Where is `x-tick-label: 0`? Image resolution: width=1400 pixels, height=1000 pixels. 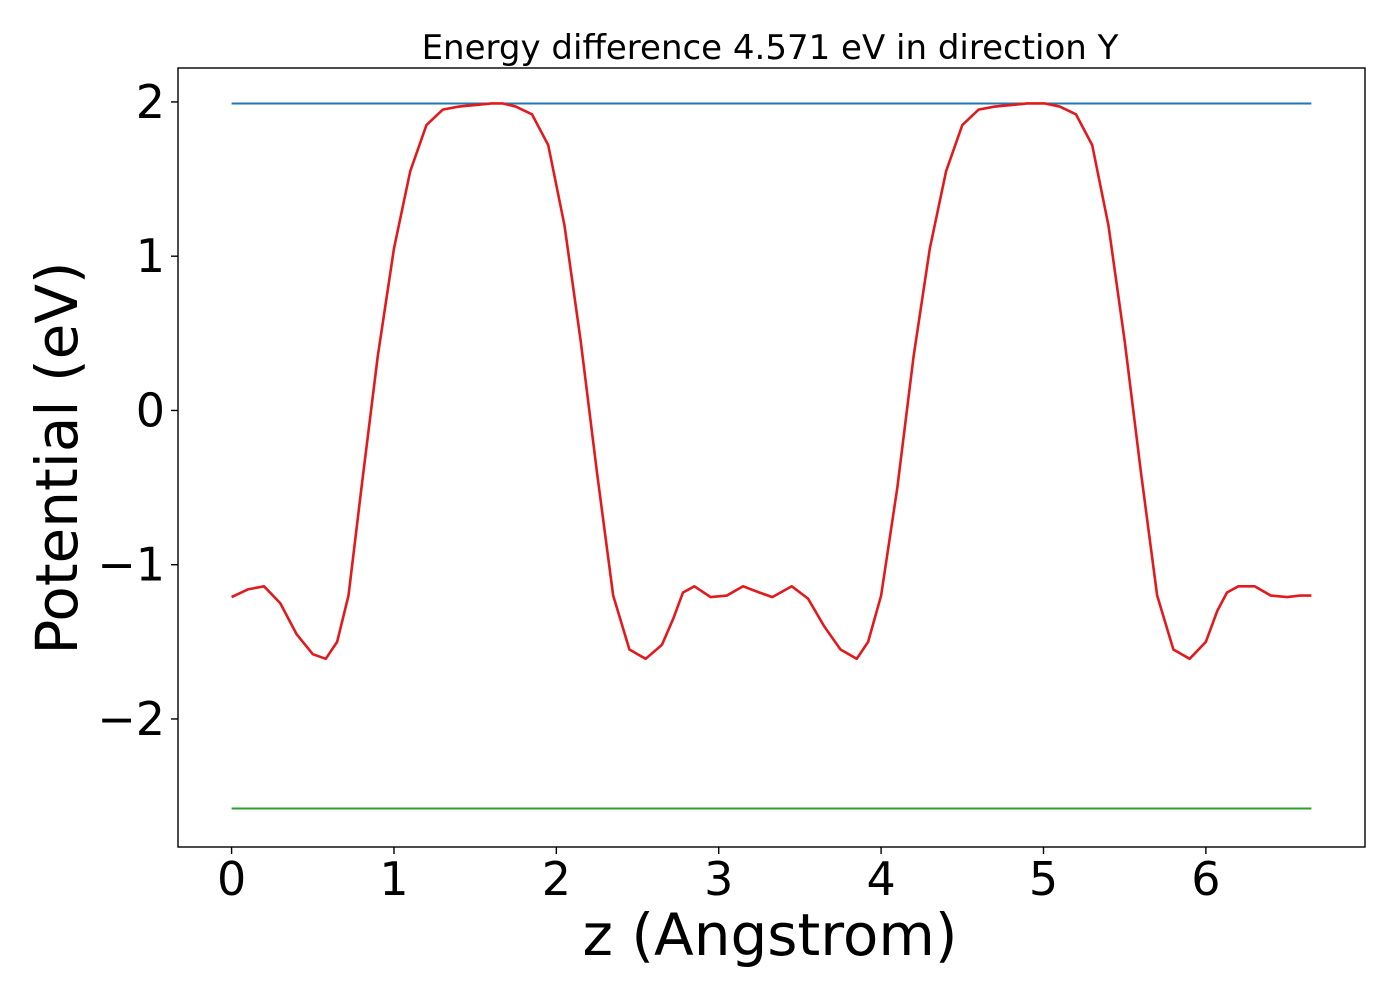 x-tick-label: 0 is located at coordinates (231, 879).